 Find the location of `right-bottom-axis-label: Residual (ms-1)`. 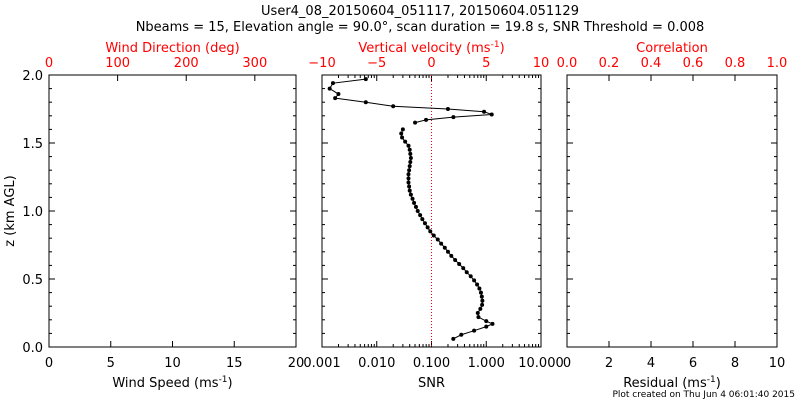

right-bottom-axis-label: Residual (ms-1) is located at coordinates (672, 383).